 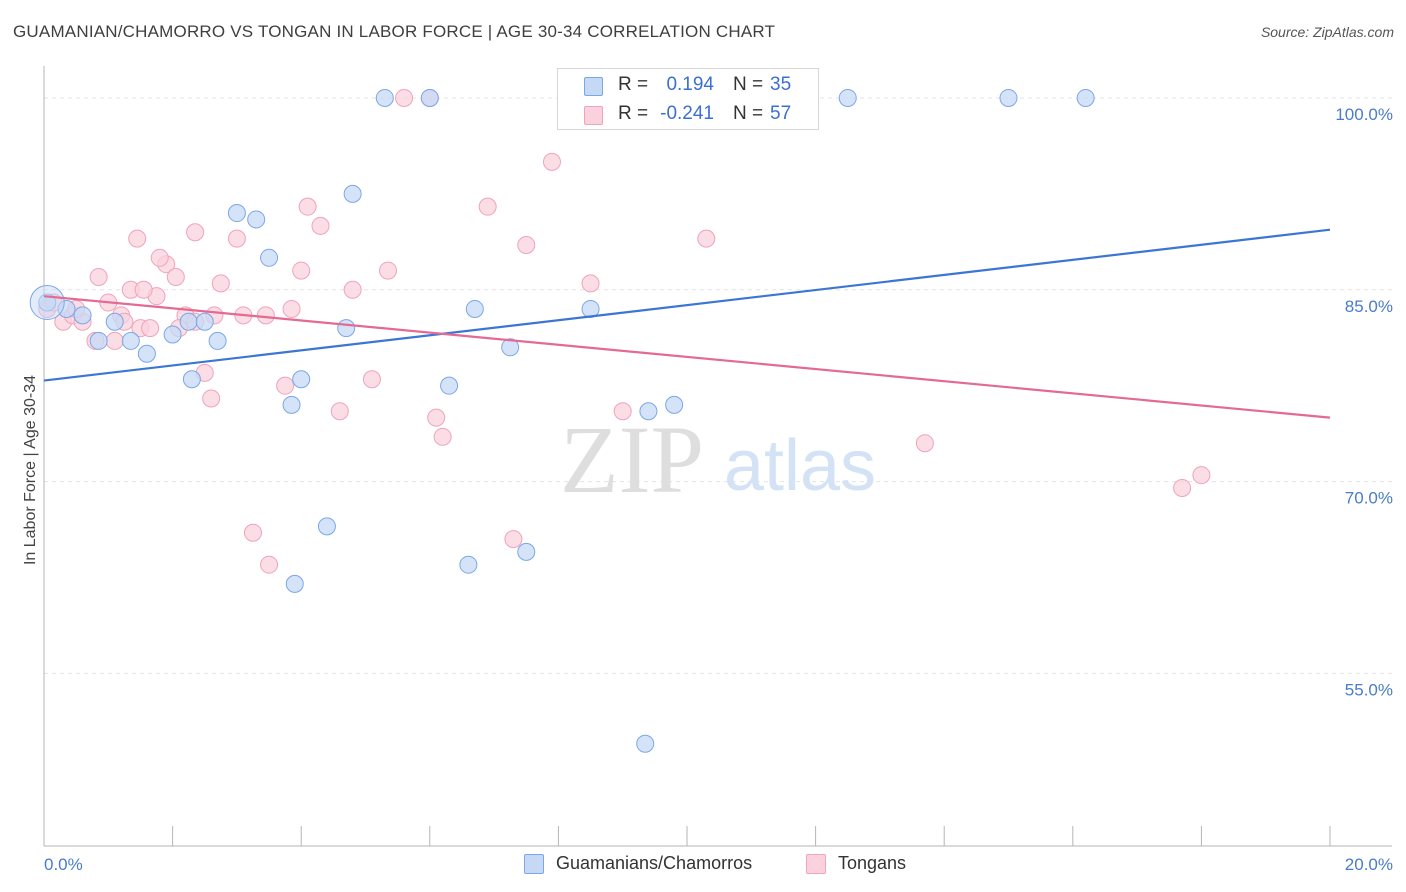 I want to click on blue-swatch-icon, so click(x=593, y=86).